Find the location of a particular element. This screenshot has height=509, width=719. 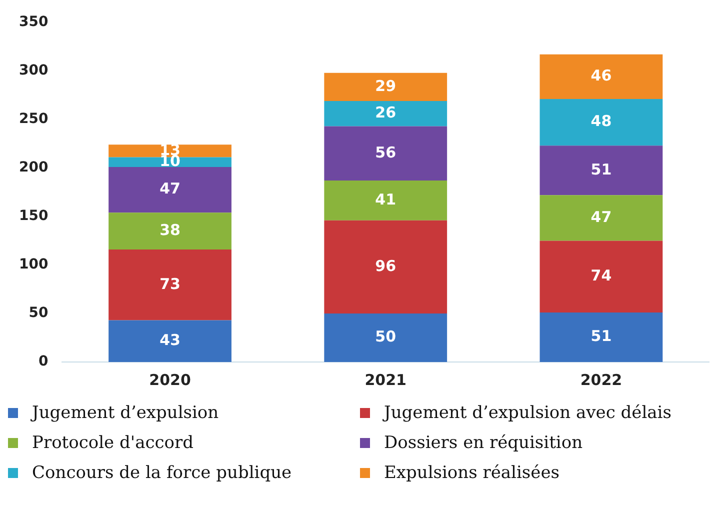

legend-label: Jugement d’expulsion avec délais is located at coordinates (528, 413).